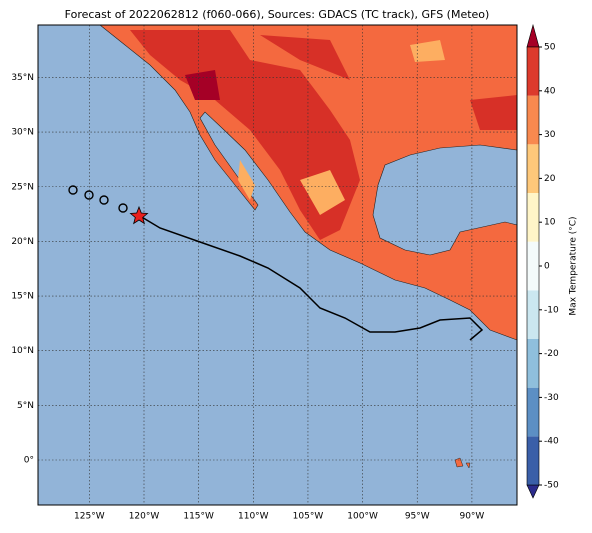 This screenshot has width=592, height=533. What do you see at coordinates (98, 199) in the screenshot?
I see `cyclone-positions` at bounding box center [98, 199].